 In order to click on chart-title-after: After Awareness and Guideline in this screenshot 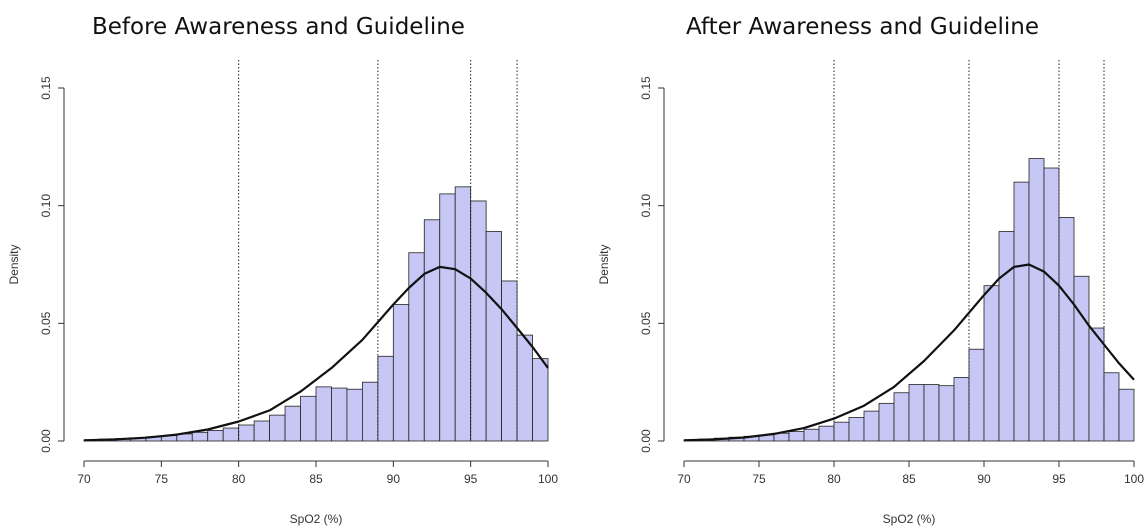, I will do `click(862, 27)`.